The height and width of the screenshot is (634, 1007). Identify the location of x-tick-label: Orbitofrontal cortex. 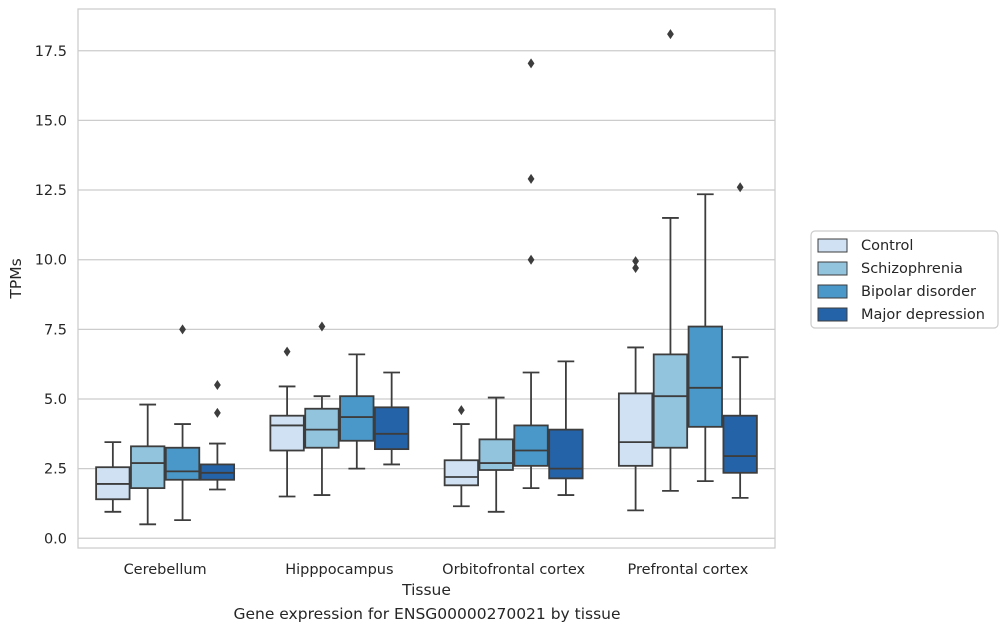
(513, 570).